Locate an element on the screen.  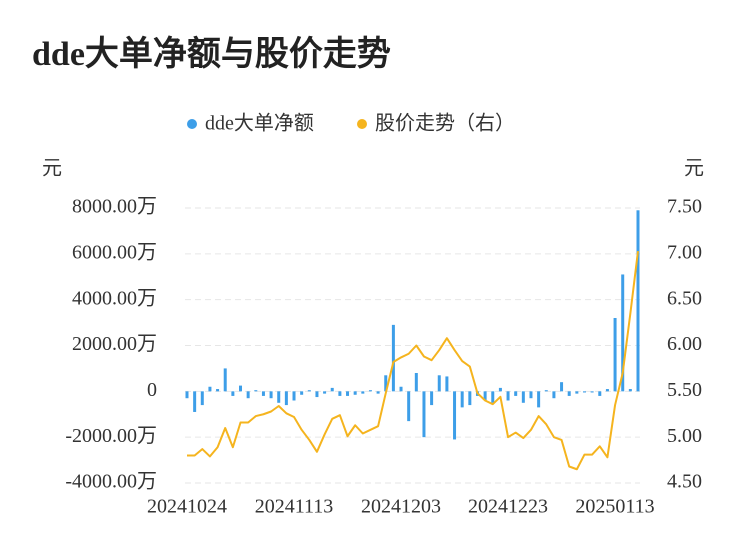
y2-tick-label: 6.00 is located at coordinates (684, 344).